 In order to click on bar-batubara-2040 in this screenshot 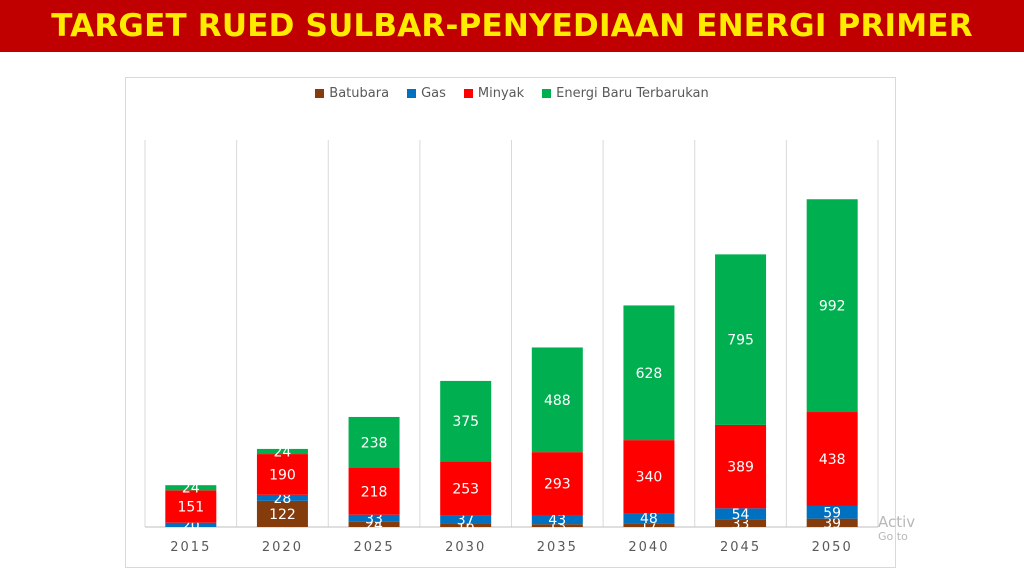, I will do `click(649, 525)`.